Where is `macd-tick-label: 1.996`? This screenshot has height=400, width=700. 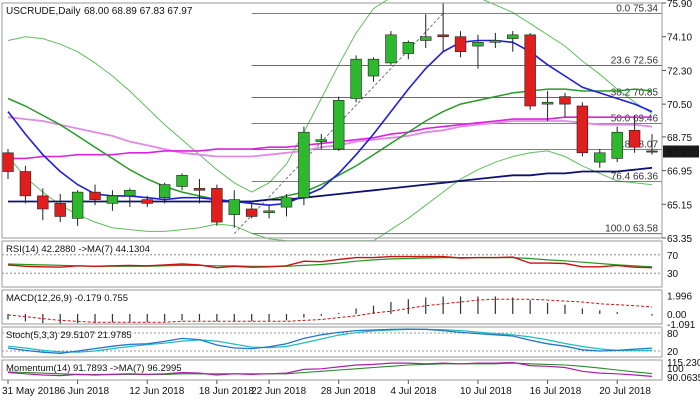
macd-tick-label: 1.996 is located at coordinates (679, 297).